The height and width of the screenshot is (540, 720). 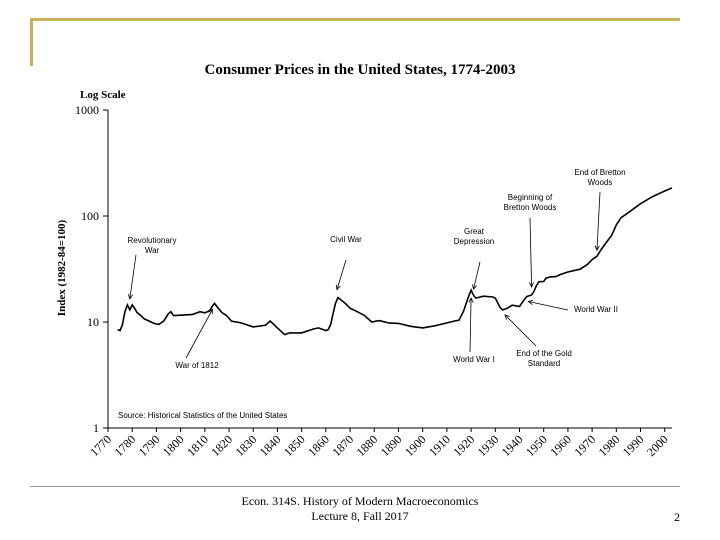 What do you see at coordinates (530, 207) in the screenshot?
I see `annotation-label: Bretton Woods` at bounding box center [530, 207].